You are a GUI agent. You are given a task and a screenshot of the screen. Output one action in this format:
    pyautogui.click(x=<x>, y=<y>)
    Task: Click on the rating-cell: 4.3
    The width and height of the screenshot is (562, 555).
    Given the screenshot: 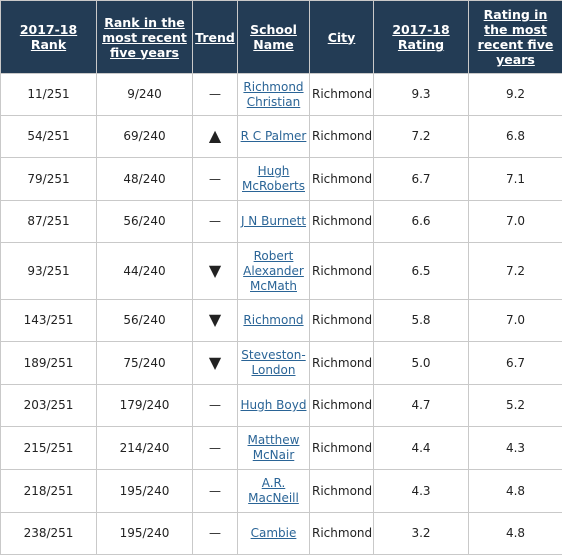 What is the action you would take?
    pyautogui.click(x=421, y=491)
    